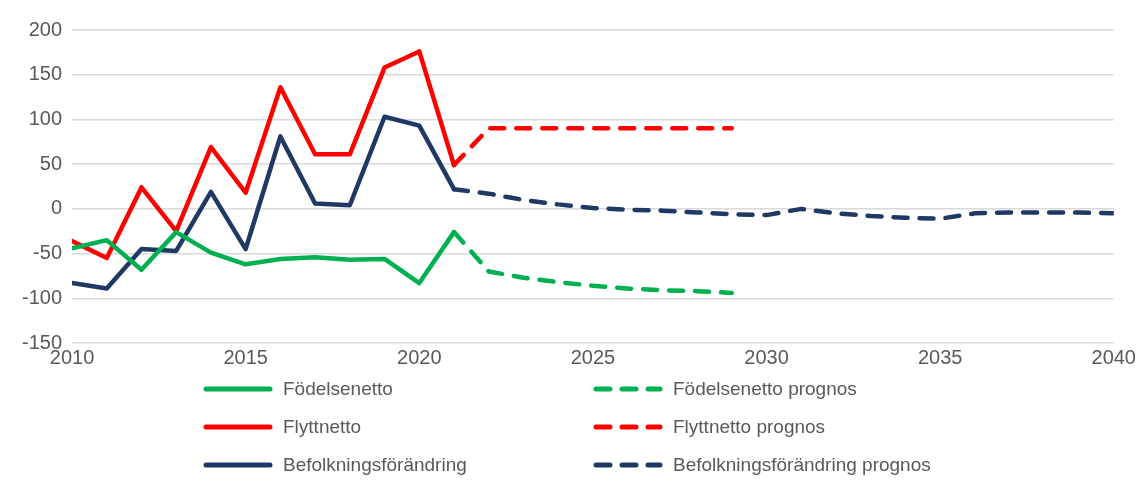 This screenshot has height=501, width=1147. I want to click on y-tick-label: 50, so click(51, 162).